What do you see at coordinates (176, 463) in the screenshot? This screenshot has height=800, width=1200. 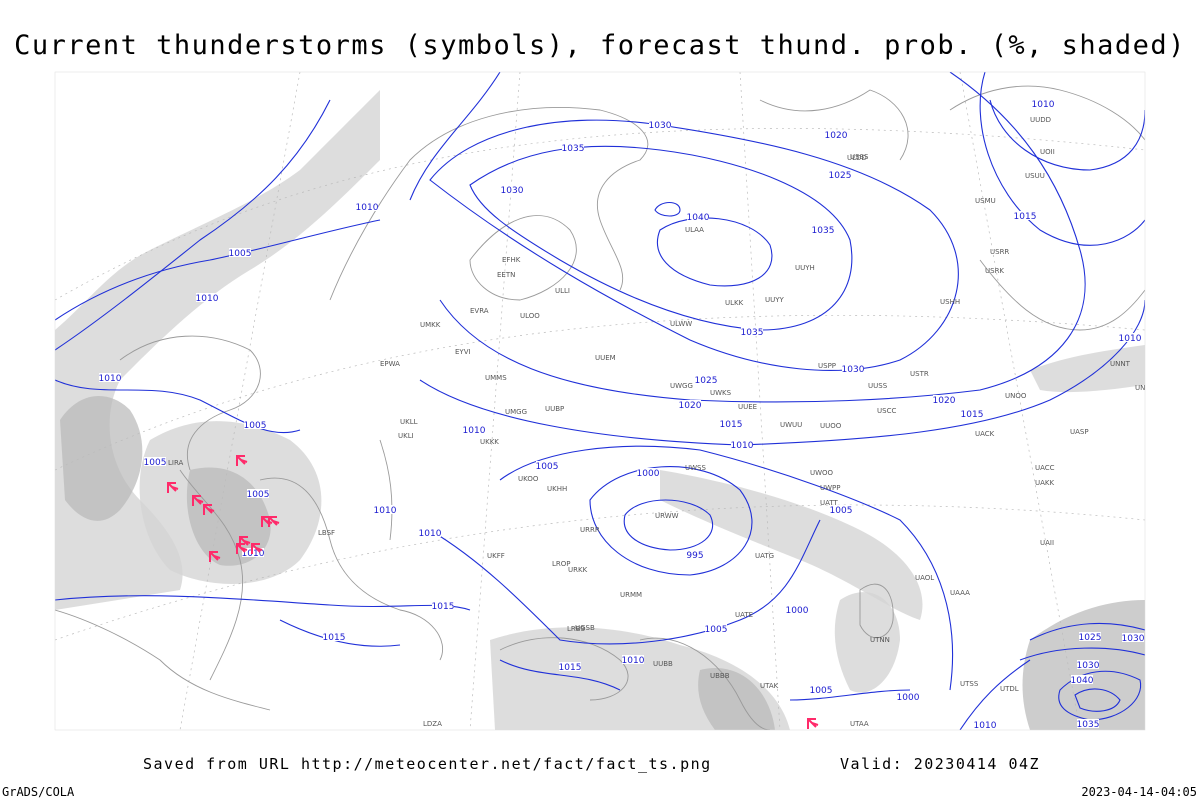 I see `station-label: LIRA` at bounding box center [176, 463].